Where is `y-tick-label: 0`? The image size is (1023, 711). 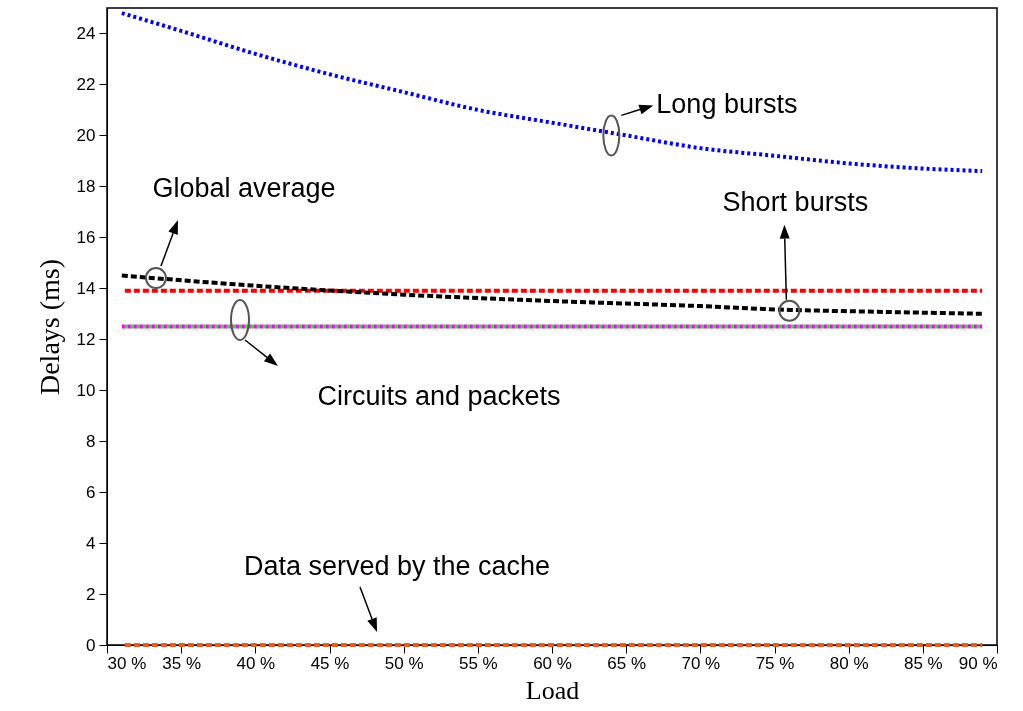
y-tick-label: 0 is located at coordinates (91, 645).